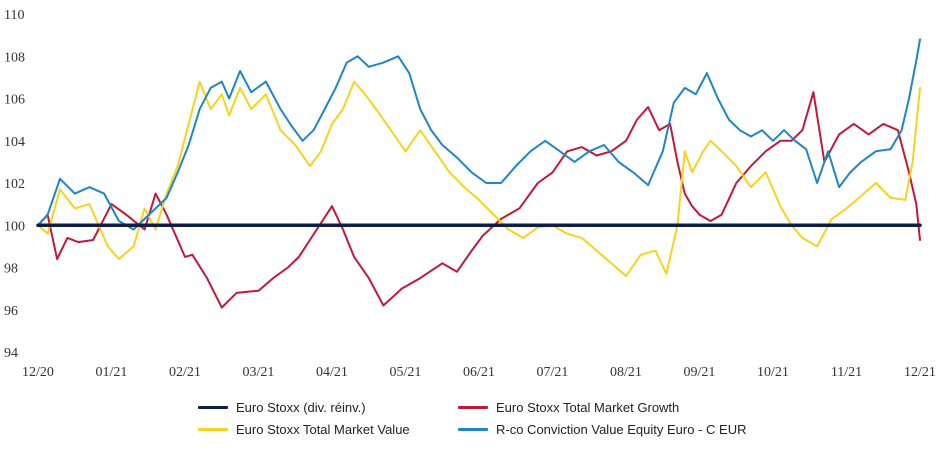 The height and width of the screenshot is (457, 943). What do you see at coordinates (301, 407) in the screenshot?
I see `legend-label-euro-stoxx: Euro Stoxx (div. réinv.)` at bounding box center [301, 407].